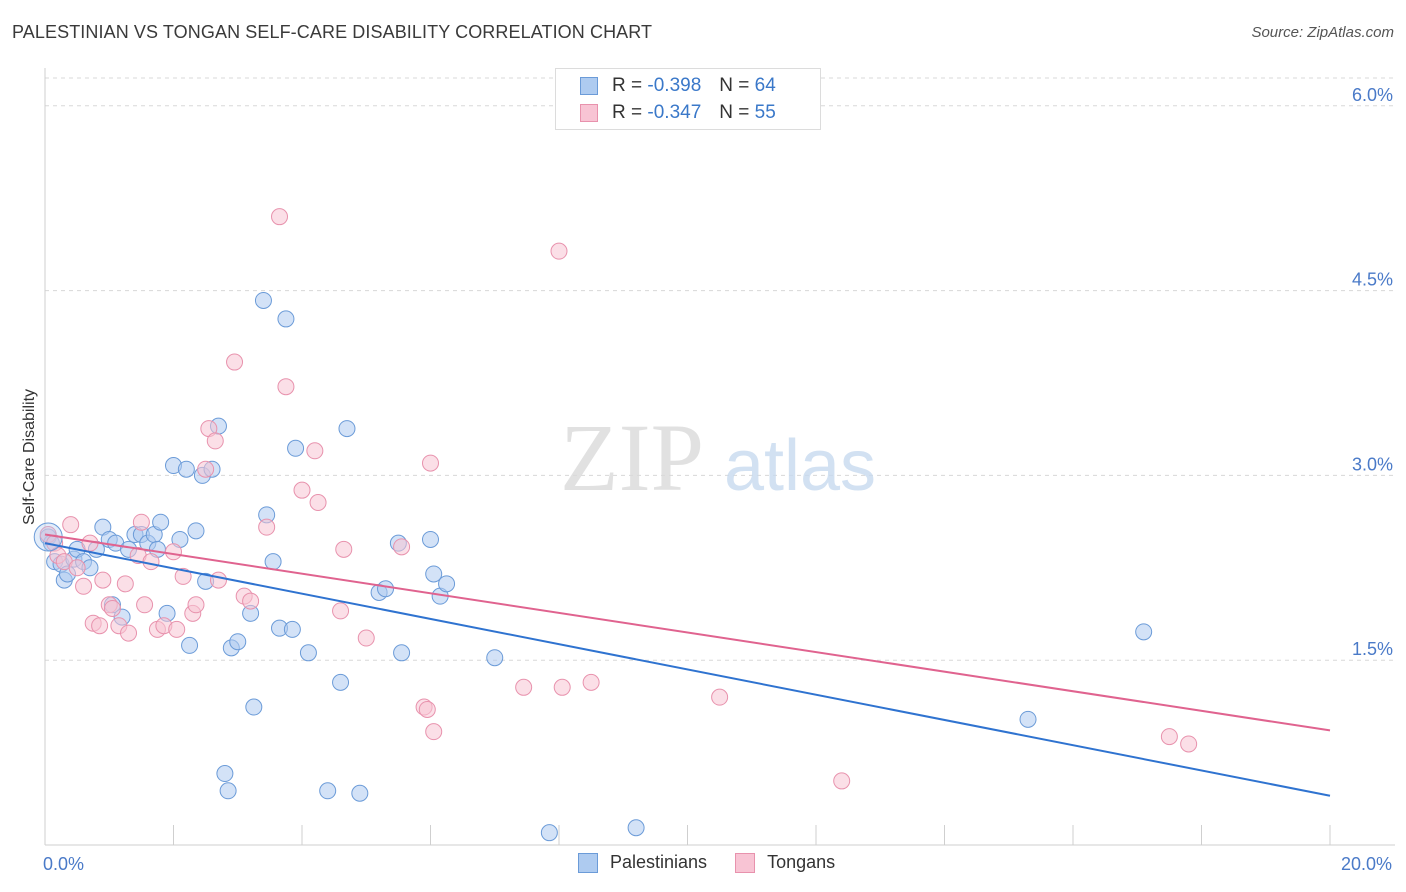 This screenshot has width=1406, height=892. I want to click on source-label: Source: ZipAtlas.com, so click(1322, 32).